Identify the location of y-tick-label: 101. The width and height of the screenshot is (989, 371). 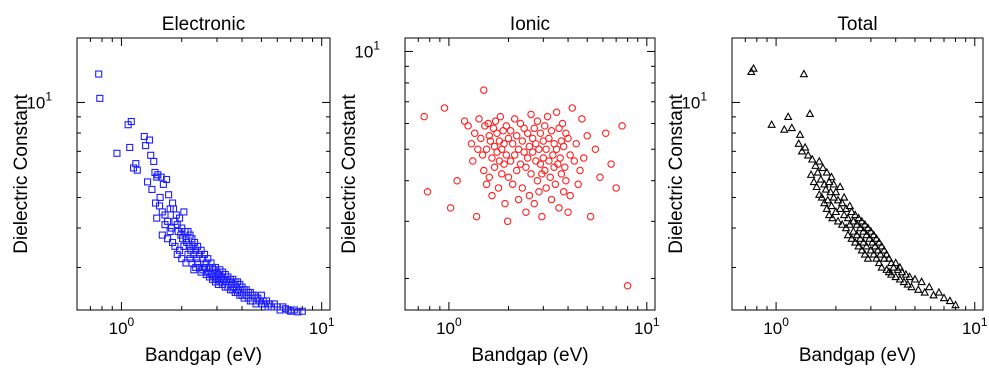
(694, 100).